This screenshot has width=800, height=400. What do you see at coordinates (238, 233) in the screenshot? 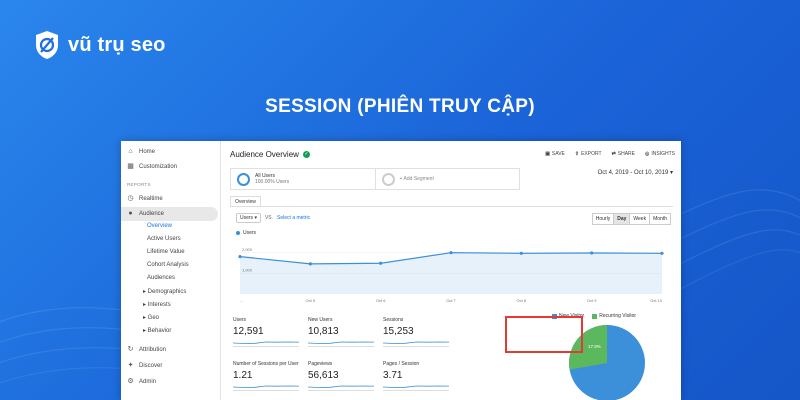
I see `legend-dot` at bounding box center [238, 233].